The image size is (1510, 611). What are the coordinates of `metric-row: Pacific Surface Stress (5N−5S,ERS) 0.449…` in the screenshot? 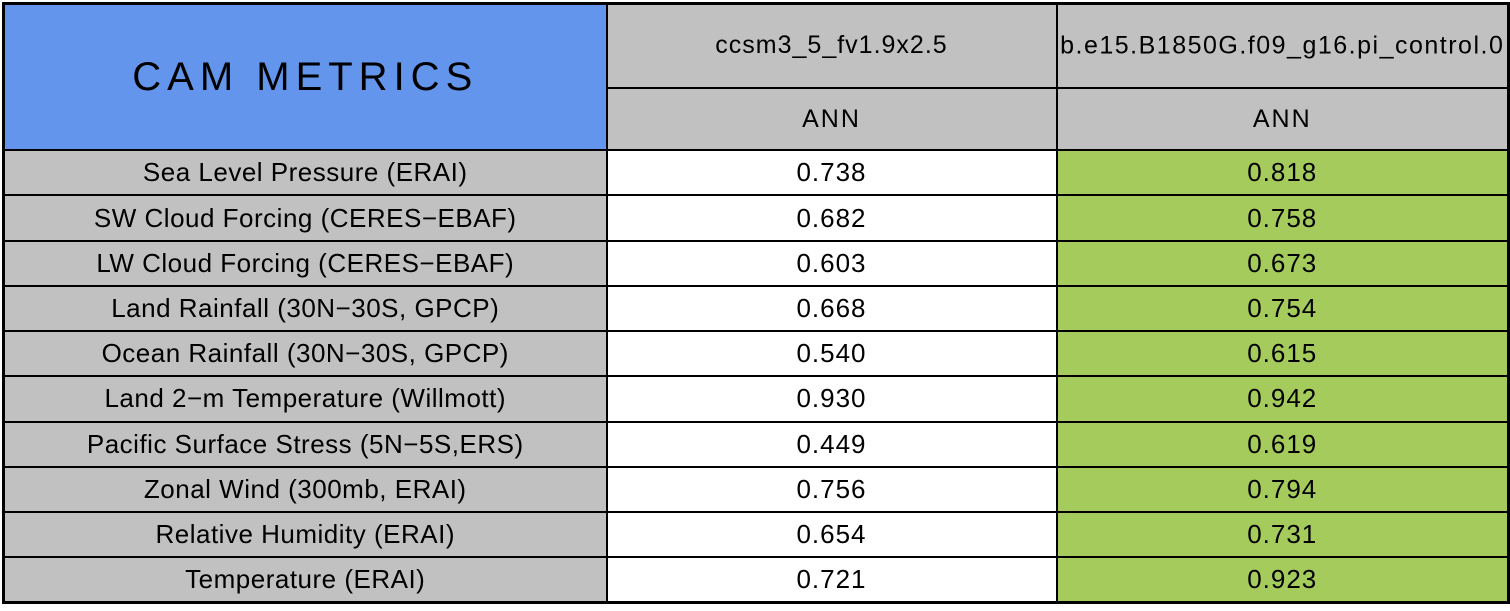 It's located at (756, 444).